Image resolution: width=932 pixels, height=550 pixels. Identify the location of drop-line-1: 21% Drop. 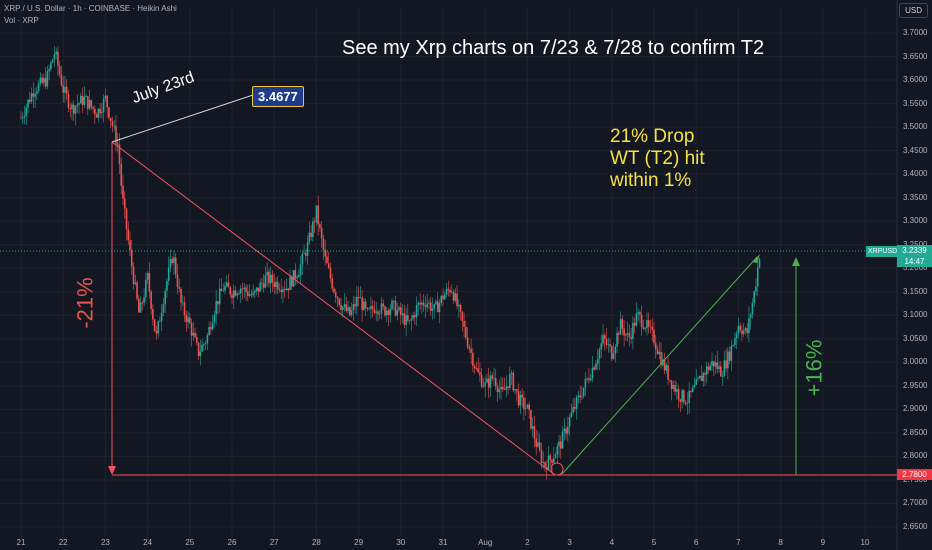
(652, 136).